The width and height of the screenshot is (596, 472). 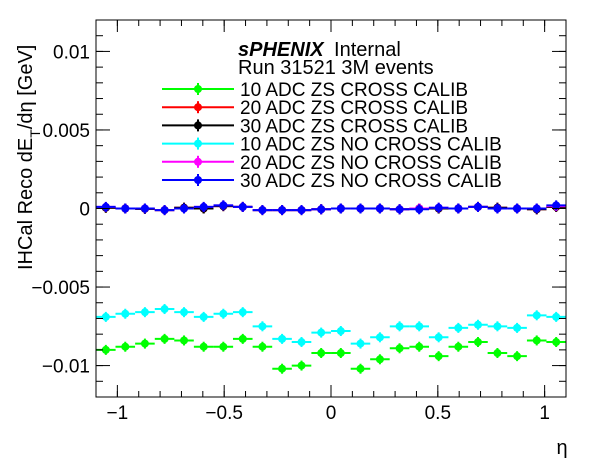 What do you see at coordinates (438, 413) in the screenshot?
I see `x-tick-label: 0.5` at bounding box center [438, 413].